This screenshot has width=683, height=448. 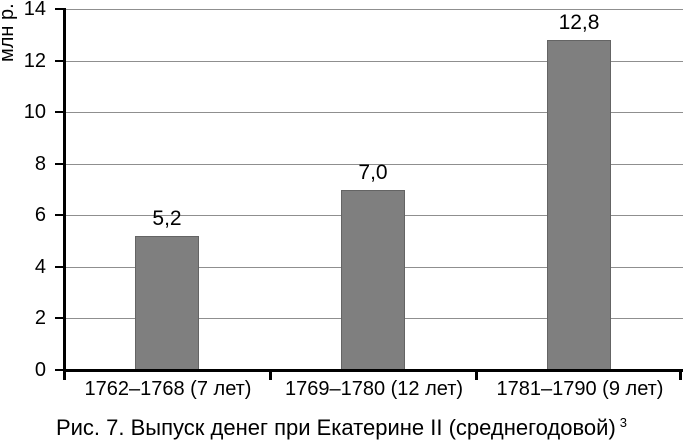 What do you see at coordinates (373, 172) in the screenshot?
I see `value-label: 7,0` at bounding box center [373, 172].